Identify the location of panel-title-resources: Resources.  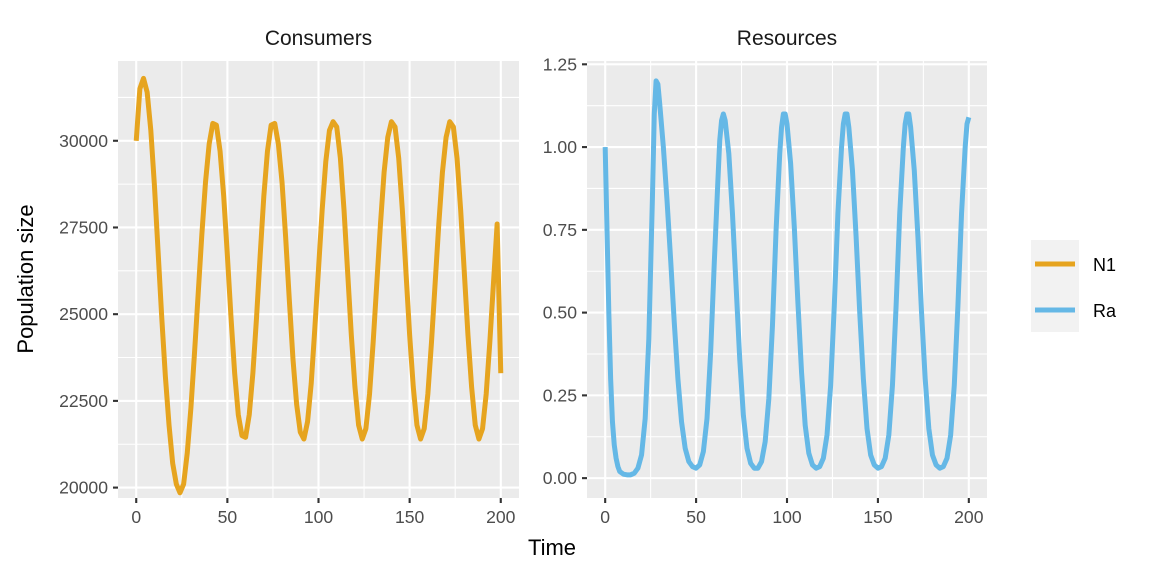
(787, 38).